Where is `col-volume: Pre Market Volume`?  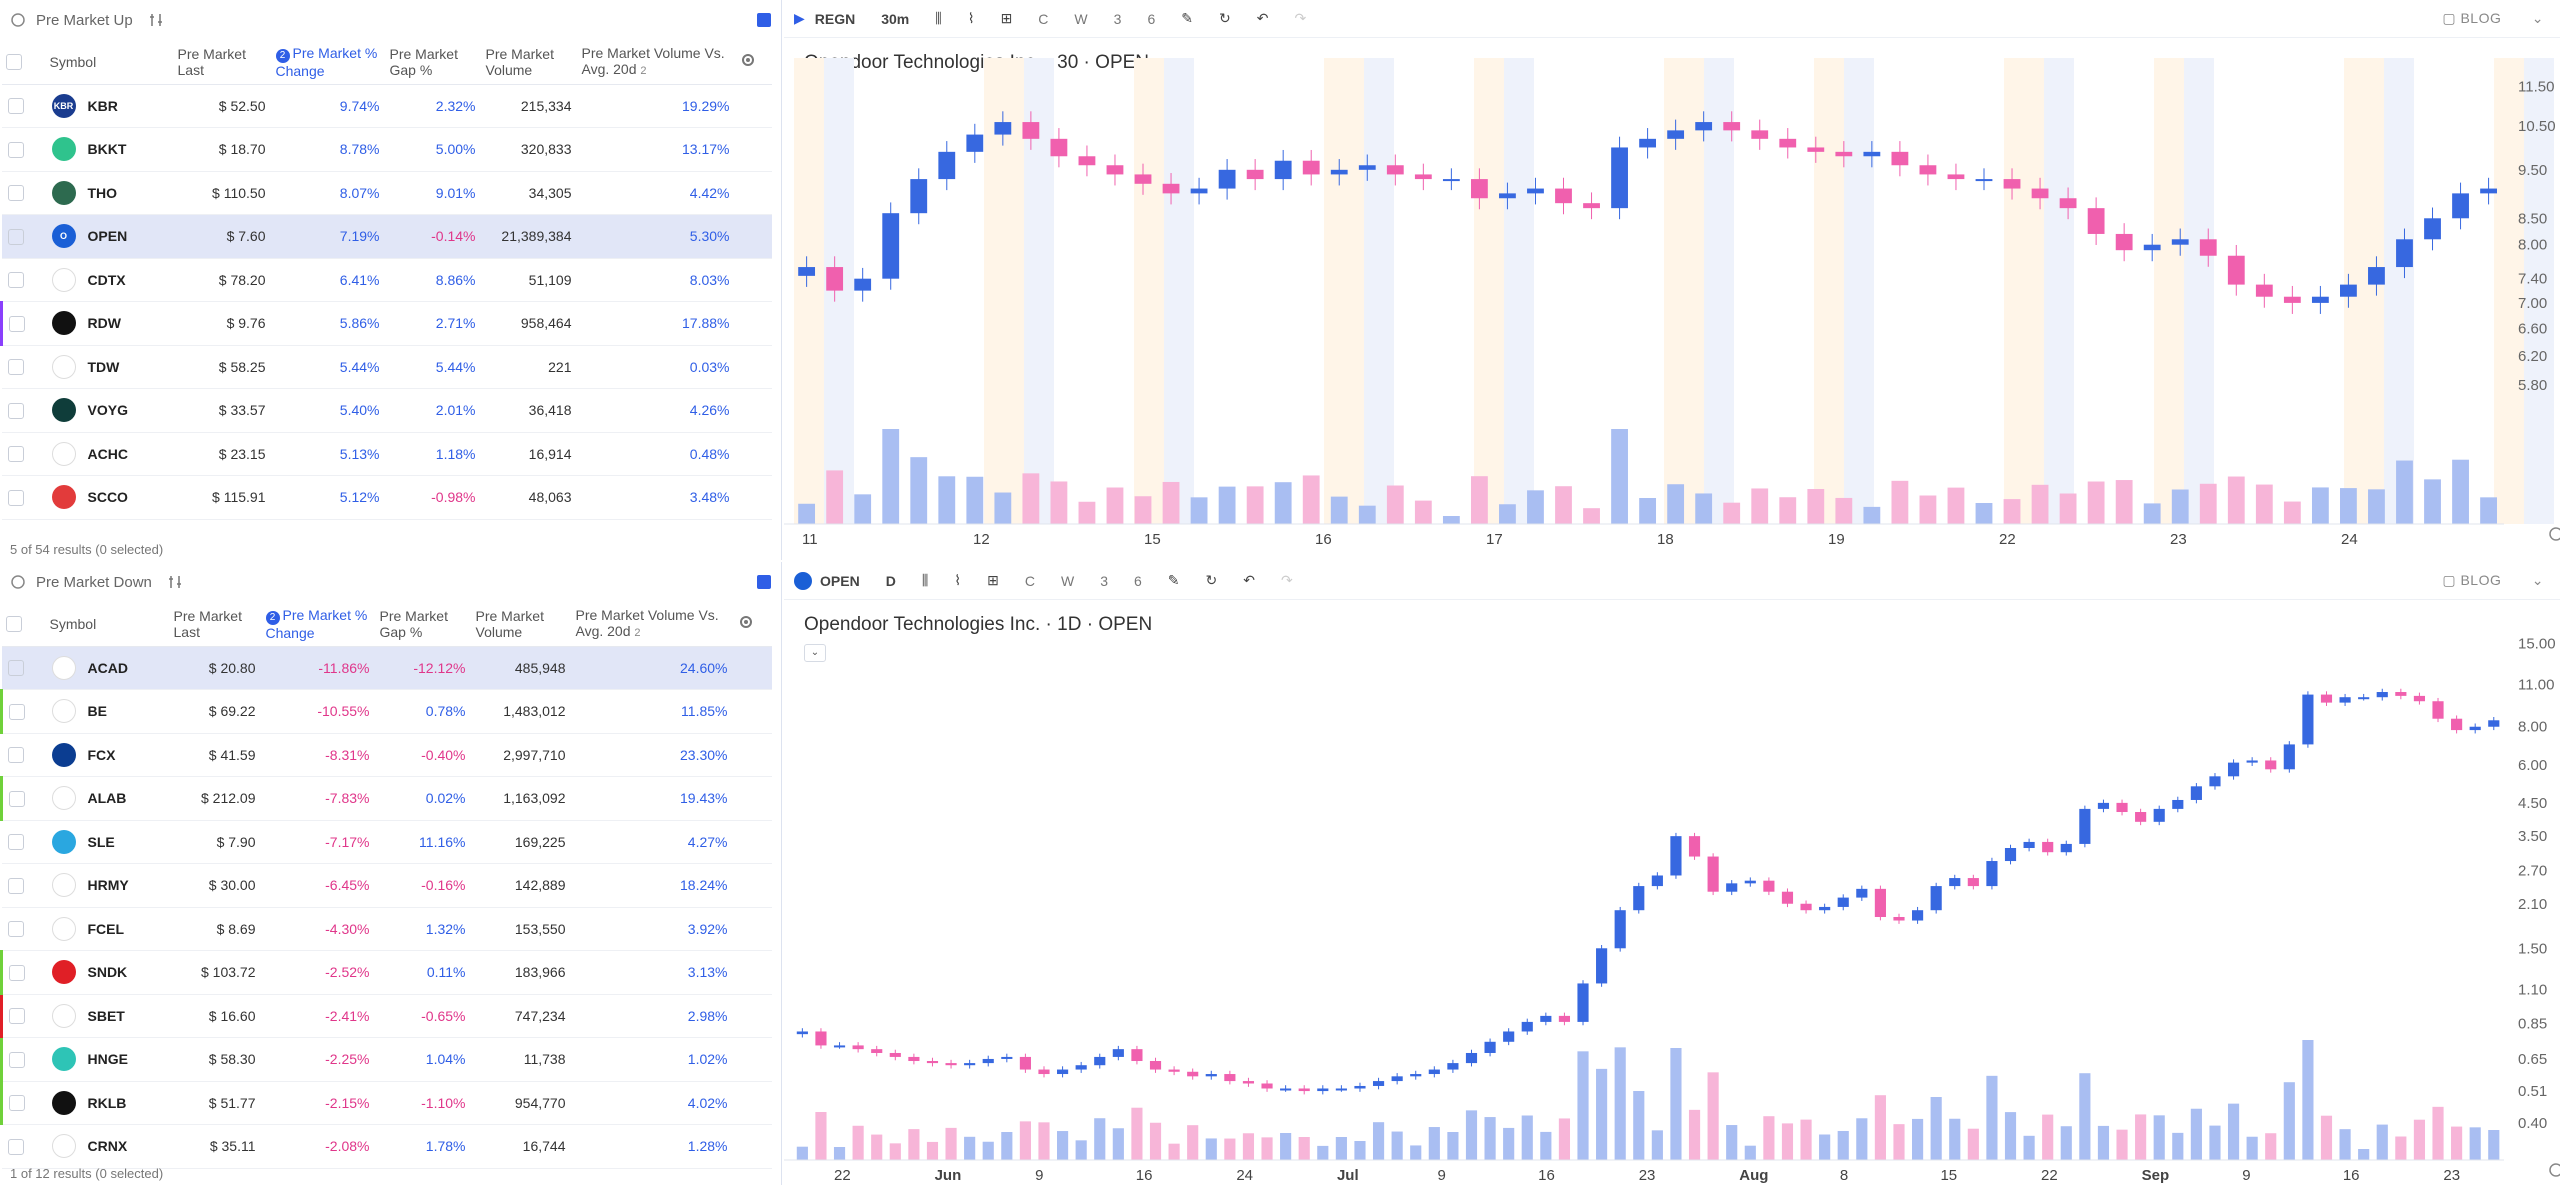
col-volume: Pre Market Volume is located at coordinates (521, 624).